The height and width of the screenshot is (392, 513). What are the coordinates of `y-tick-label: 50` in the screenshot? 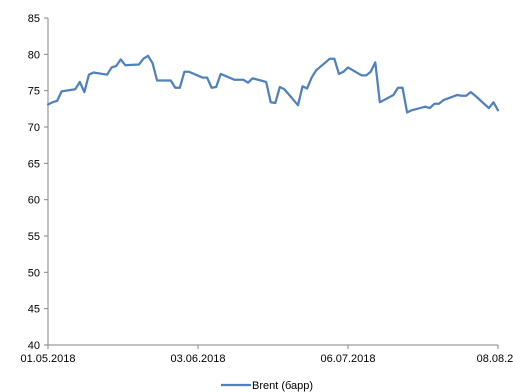 It's located at (34, 273).